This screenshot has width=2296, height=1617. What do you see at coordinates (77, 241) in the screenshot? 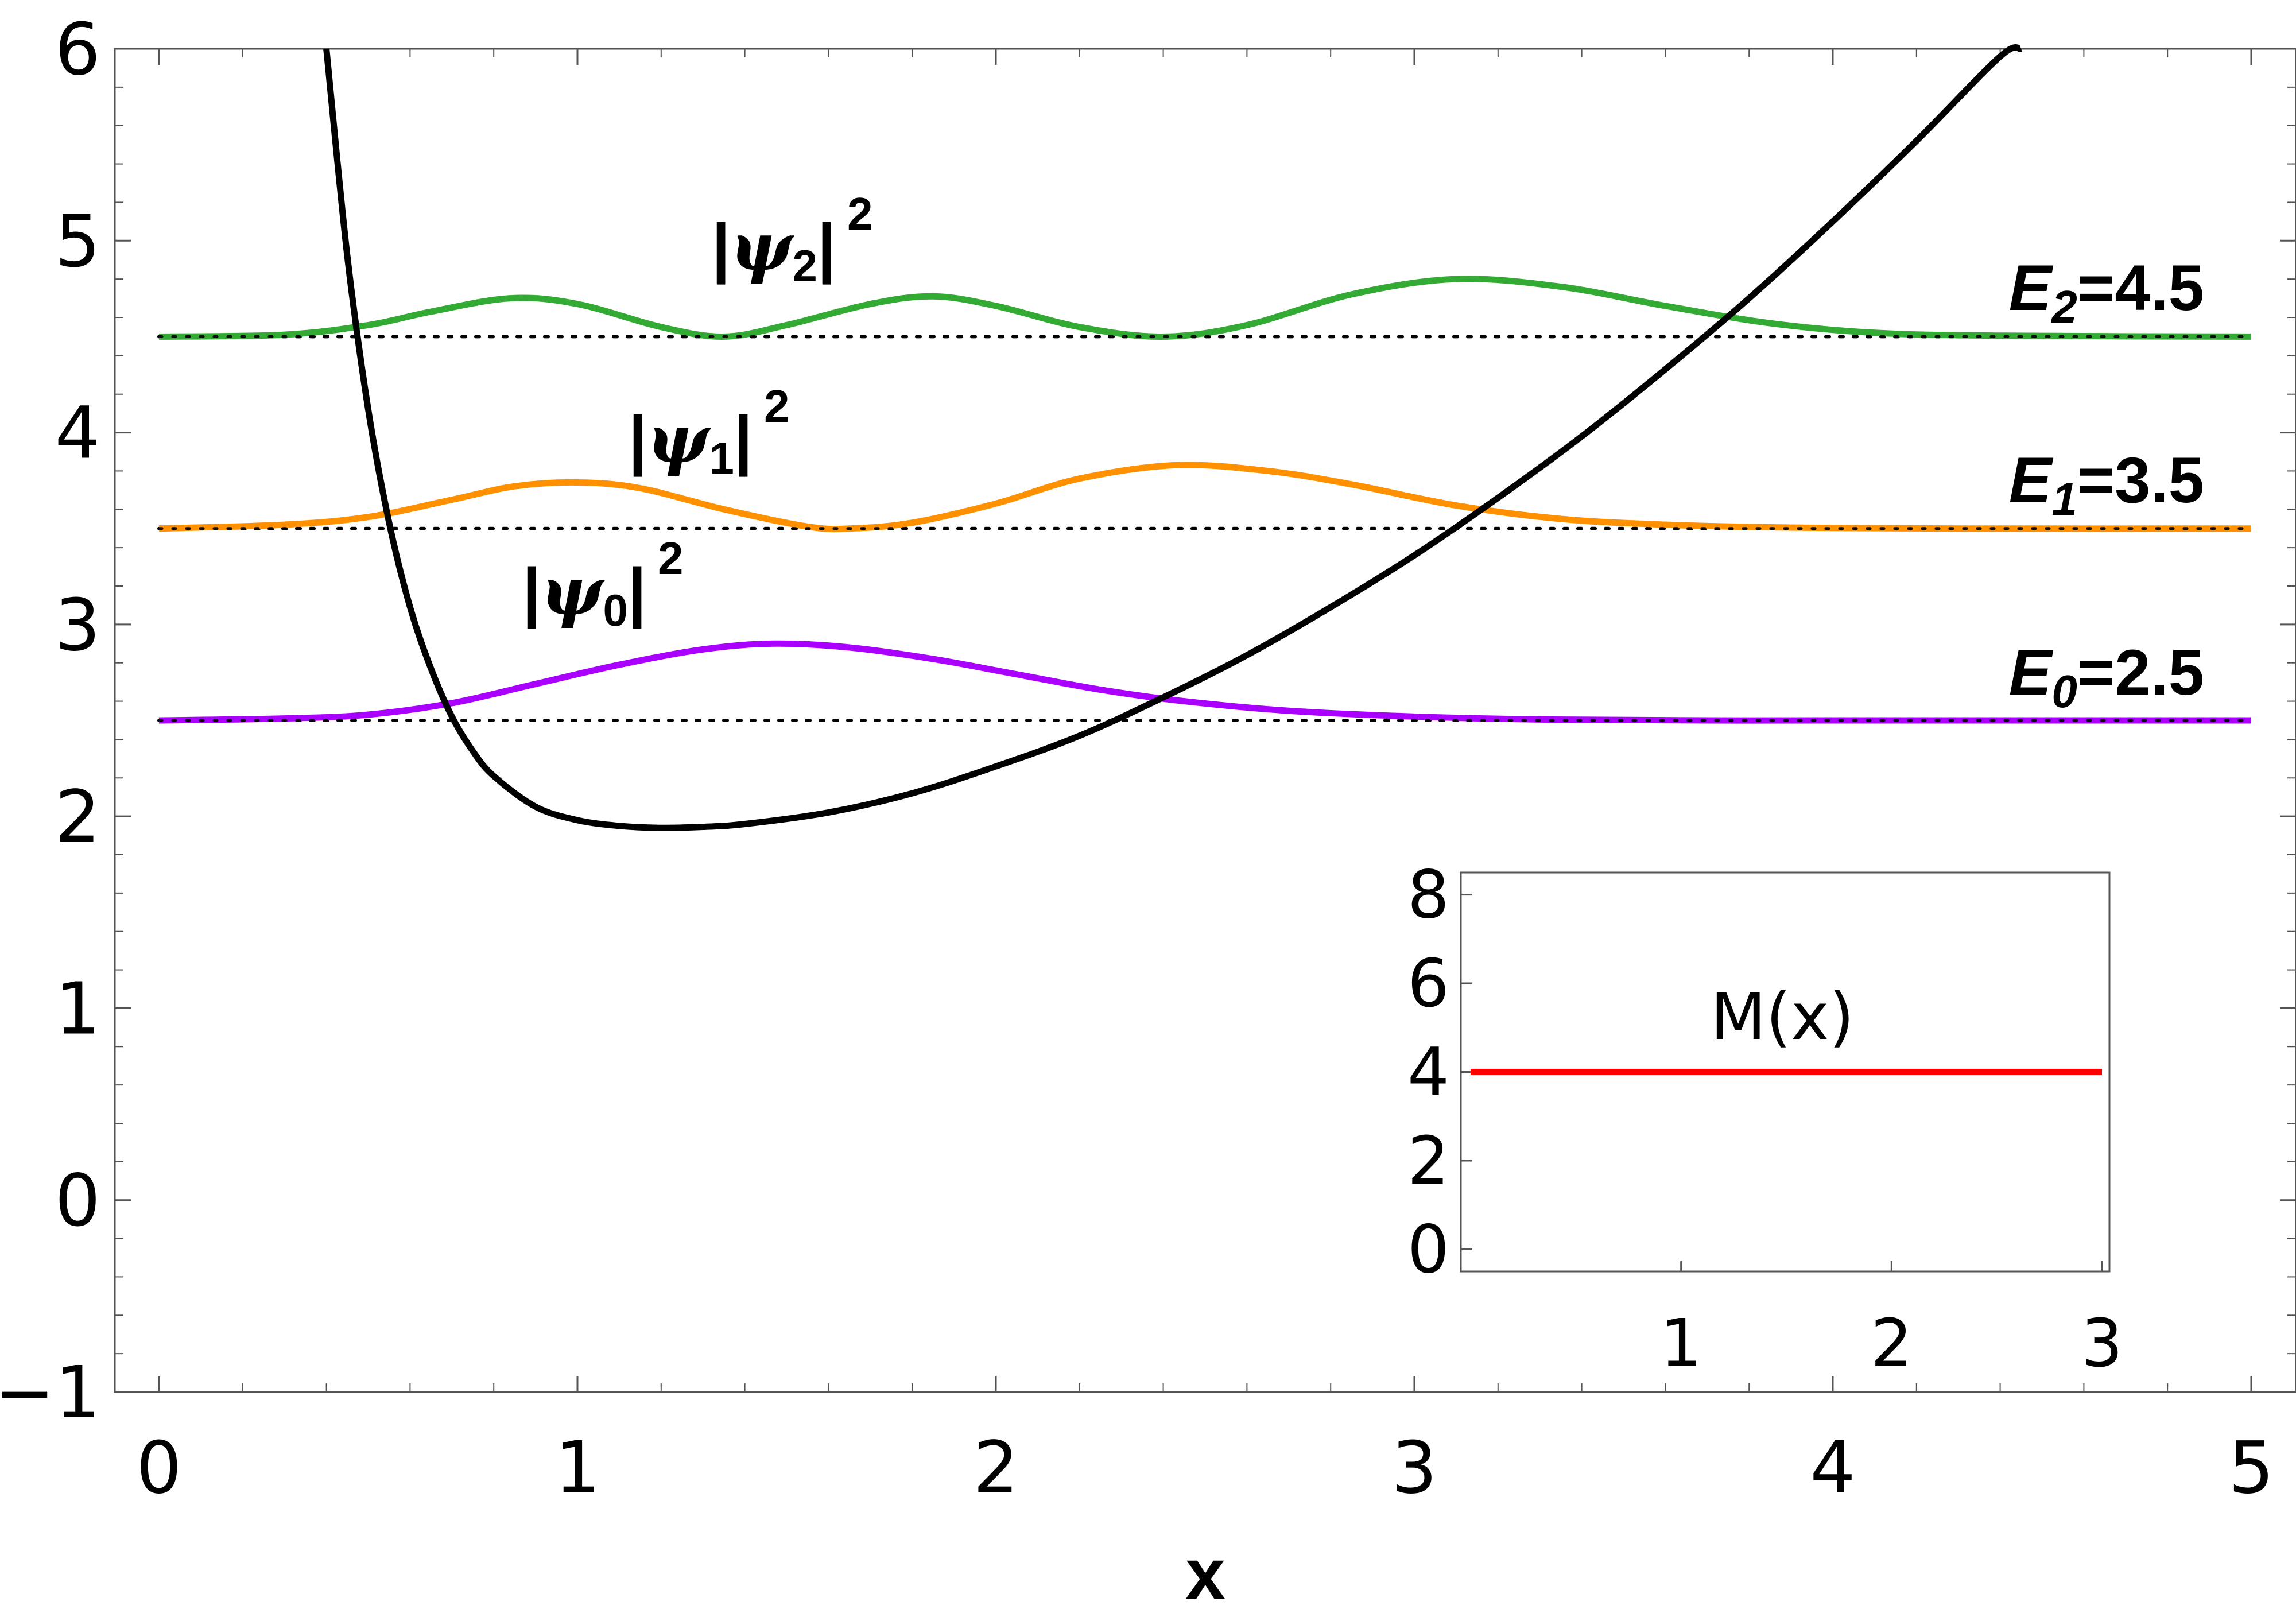
I see `y-tick-label: 5` at bounding box center [77, 241].